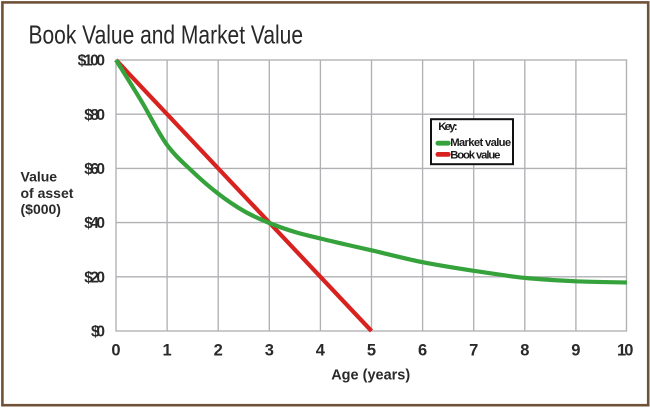 The image size is (650, 408). I want to click on svg-text: ($000), so click(41, 209).